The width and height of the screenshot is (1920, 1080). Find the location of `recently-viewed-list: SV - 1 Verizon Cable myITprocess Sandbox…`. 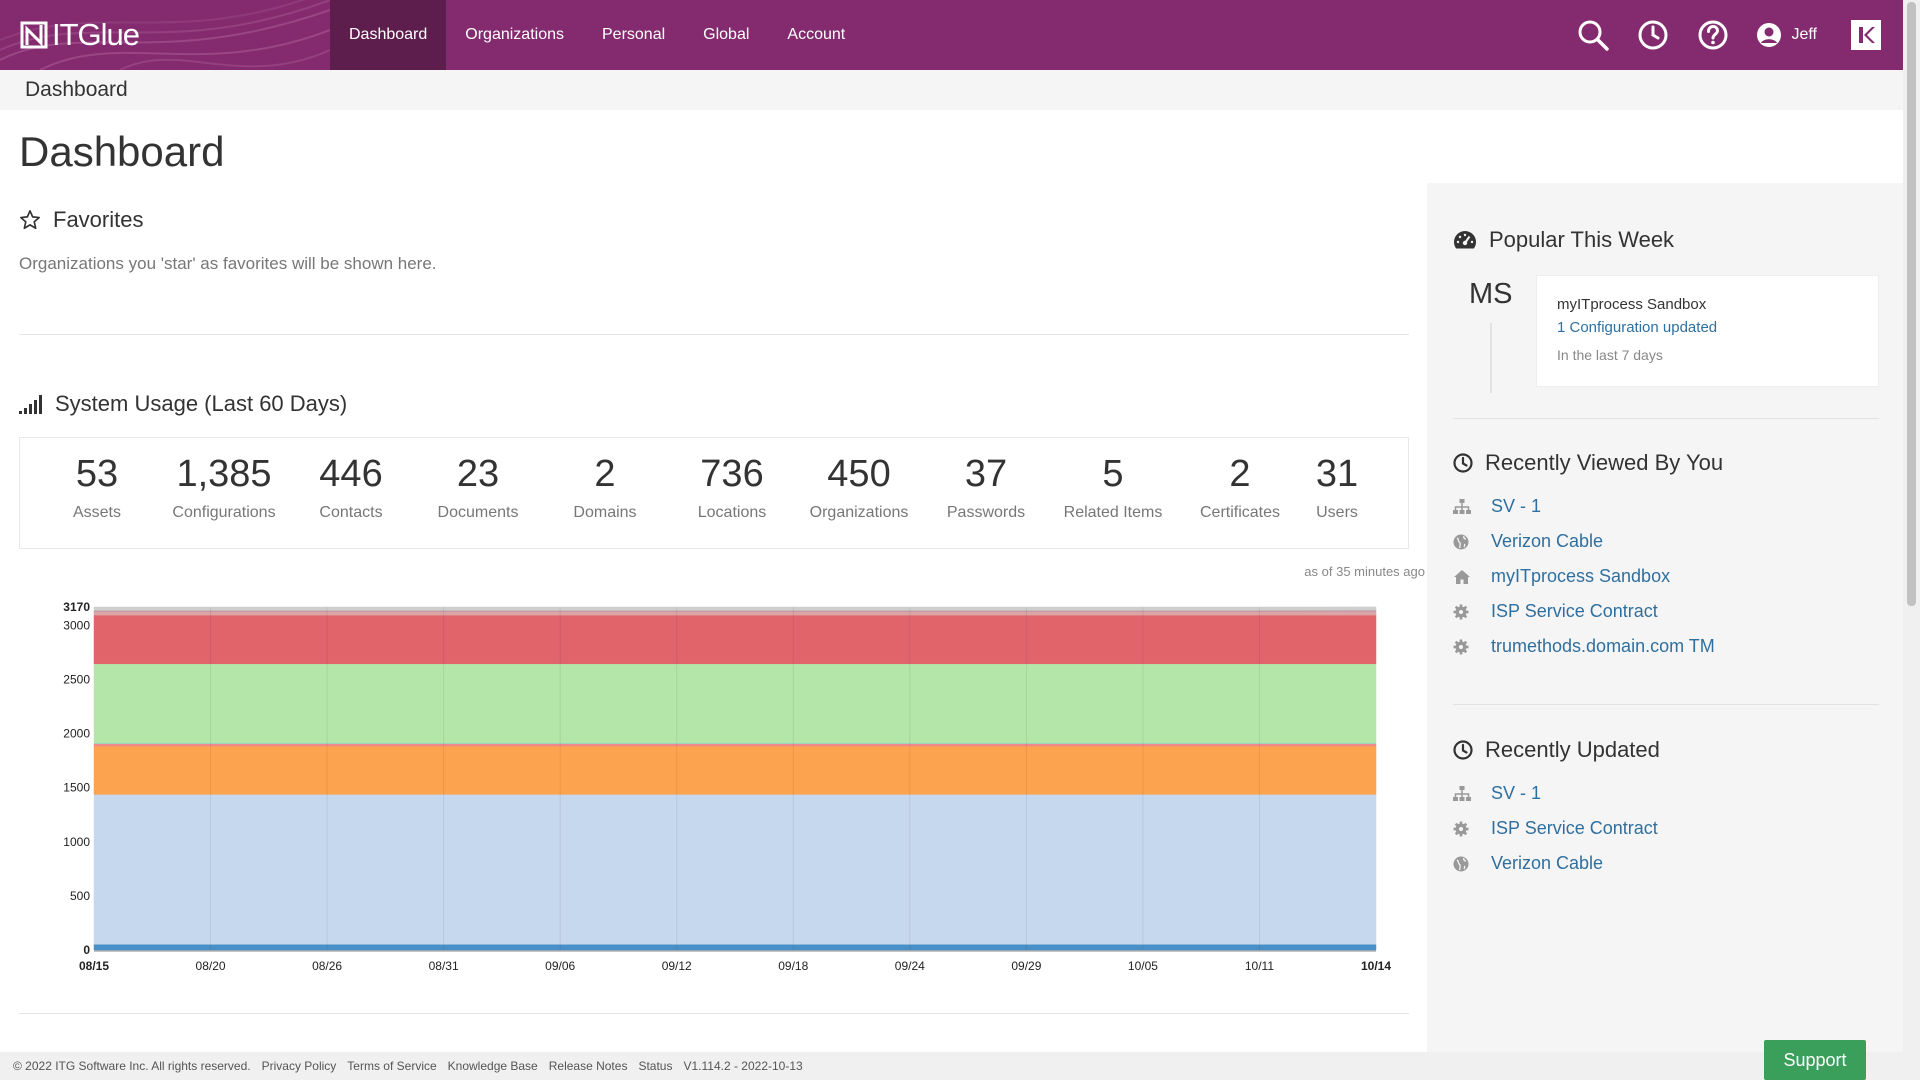

recently-viewed-list: SV - 1 Verizon Cable myITprocess Sandbox… is located at coordinates (1584, 576).